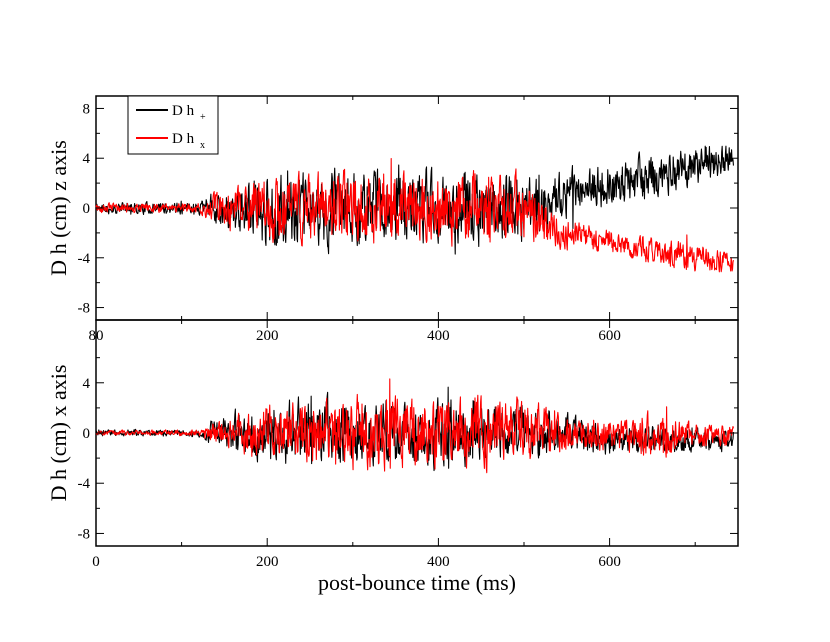  I want to click on bottom-ytick-label: -4, so click(84, 484).